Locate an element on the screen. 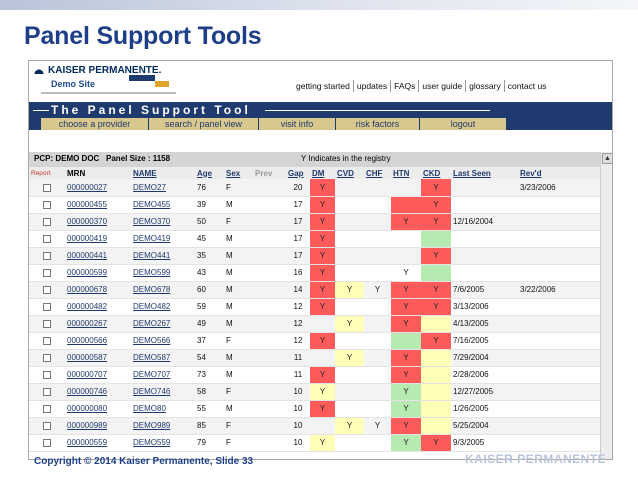 The height and width of the screenshot is (479, 638). patient-name-link: DEMO419 is located at coordinates (152, 238).